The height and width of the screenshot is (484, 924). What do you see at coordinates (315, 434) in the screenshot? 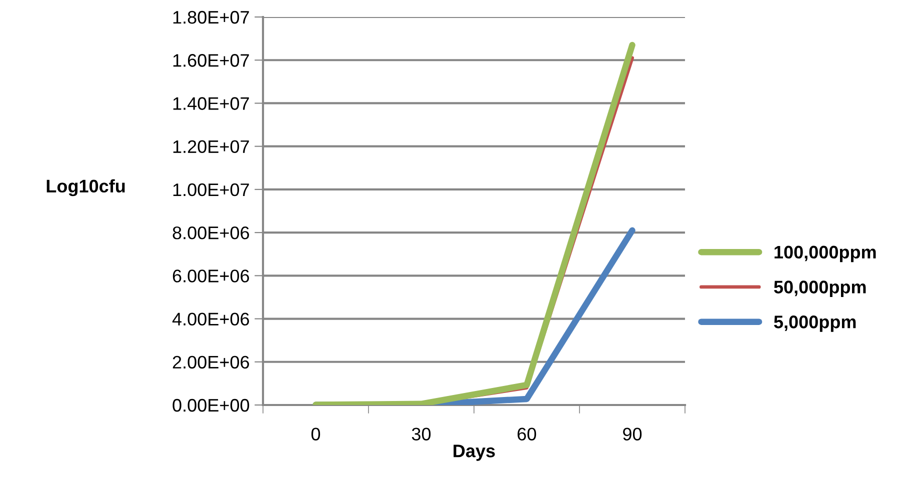
I see `x-tick-label: 0` at bounding box center [315, 434].